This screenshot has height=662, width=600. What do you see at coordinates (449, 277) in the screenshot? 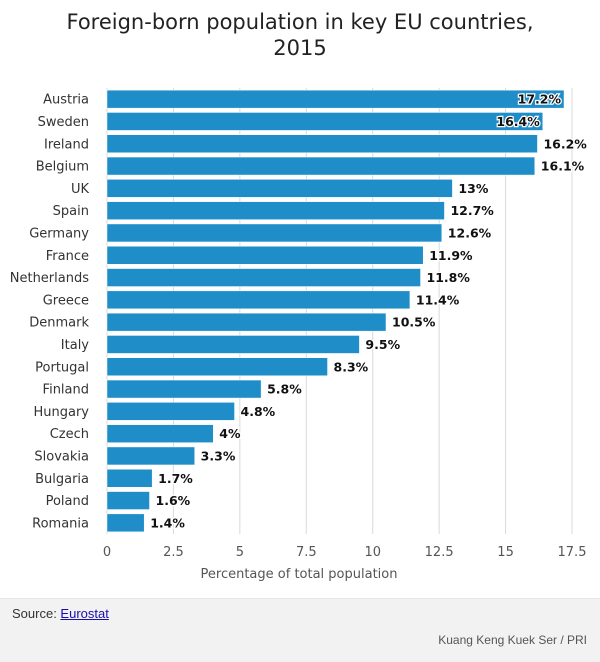
I see `data-label: 11.8%` at bounding box center [449, 277].